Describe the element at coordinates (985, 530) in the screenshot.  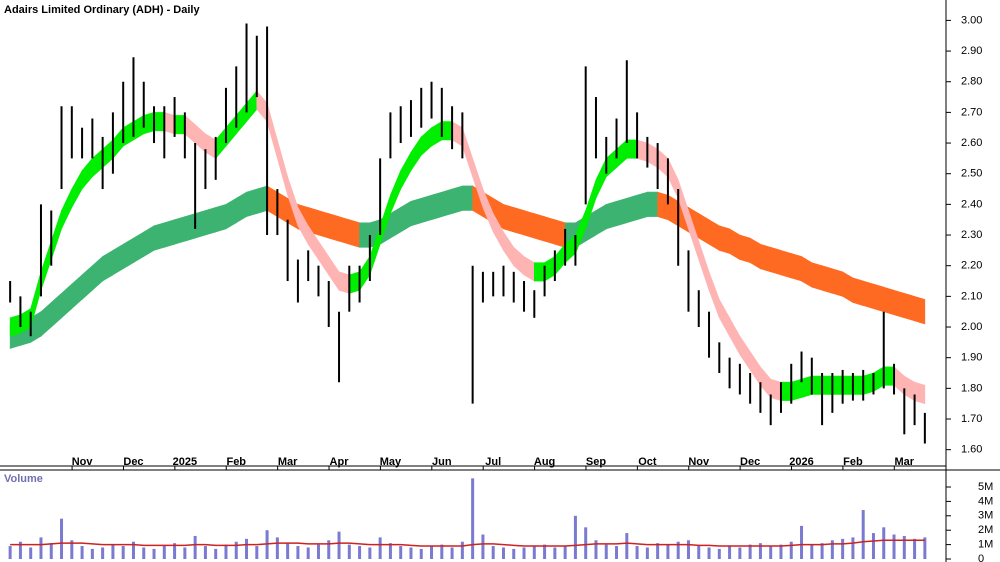
I see `y-tick-label: 2M` at that location.